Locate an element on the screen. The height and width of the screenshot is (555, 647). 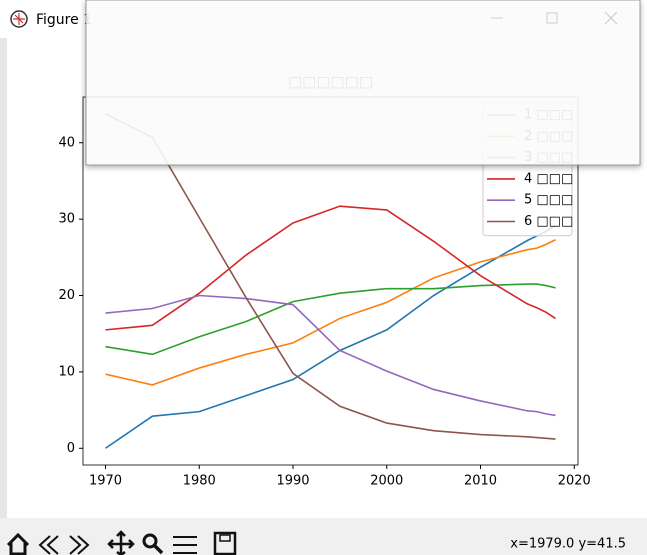
back-button is located at coordinates (48, 545).